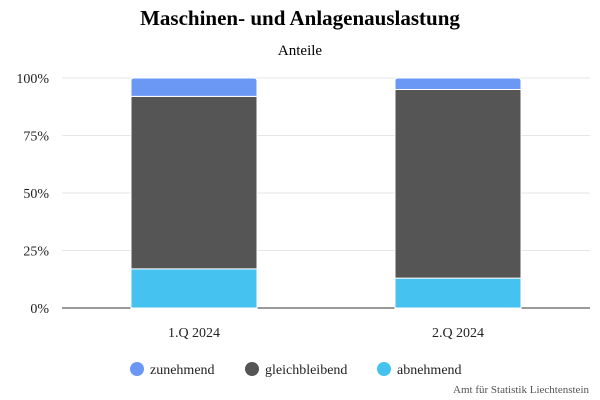  I want to click on legend-label: gleichbleibend, so click(306, 370).